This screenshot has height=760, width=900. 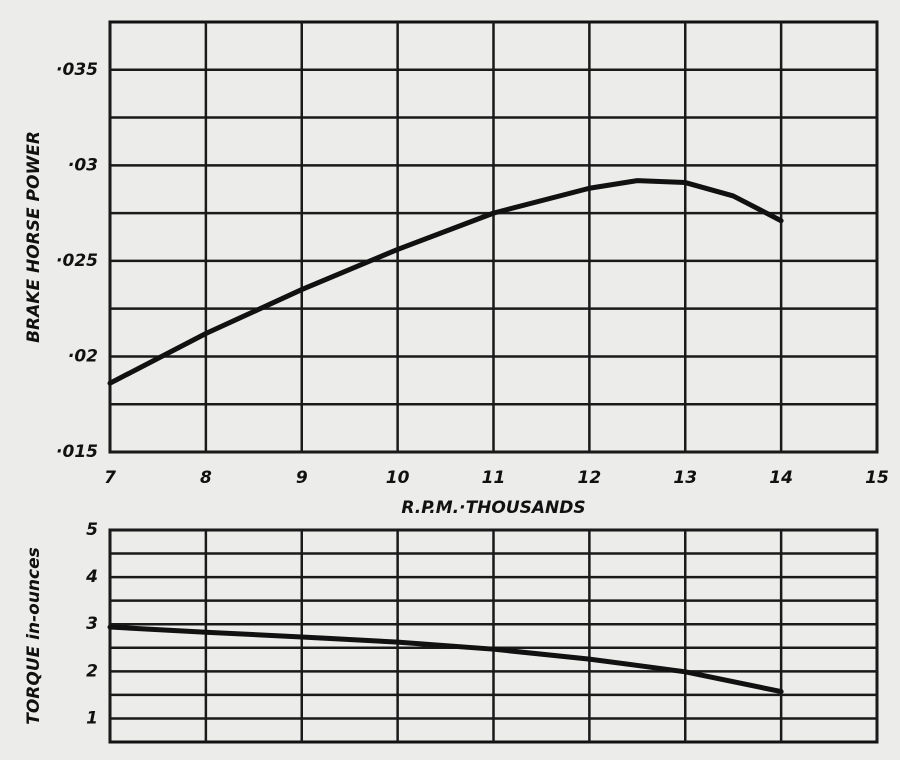 What do you see at coordinates (92, 718) in the screenshot?
I see `y-tick-label: 1` at bounding box center [92, 718].